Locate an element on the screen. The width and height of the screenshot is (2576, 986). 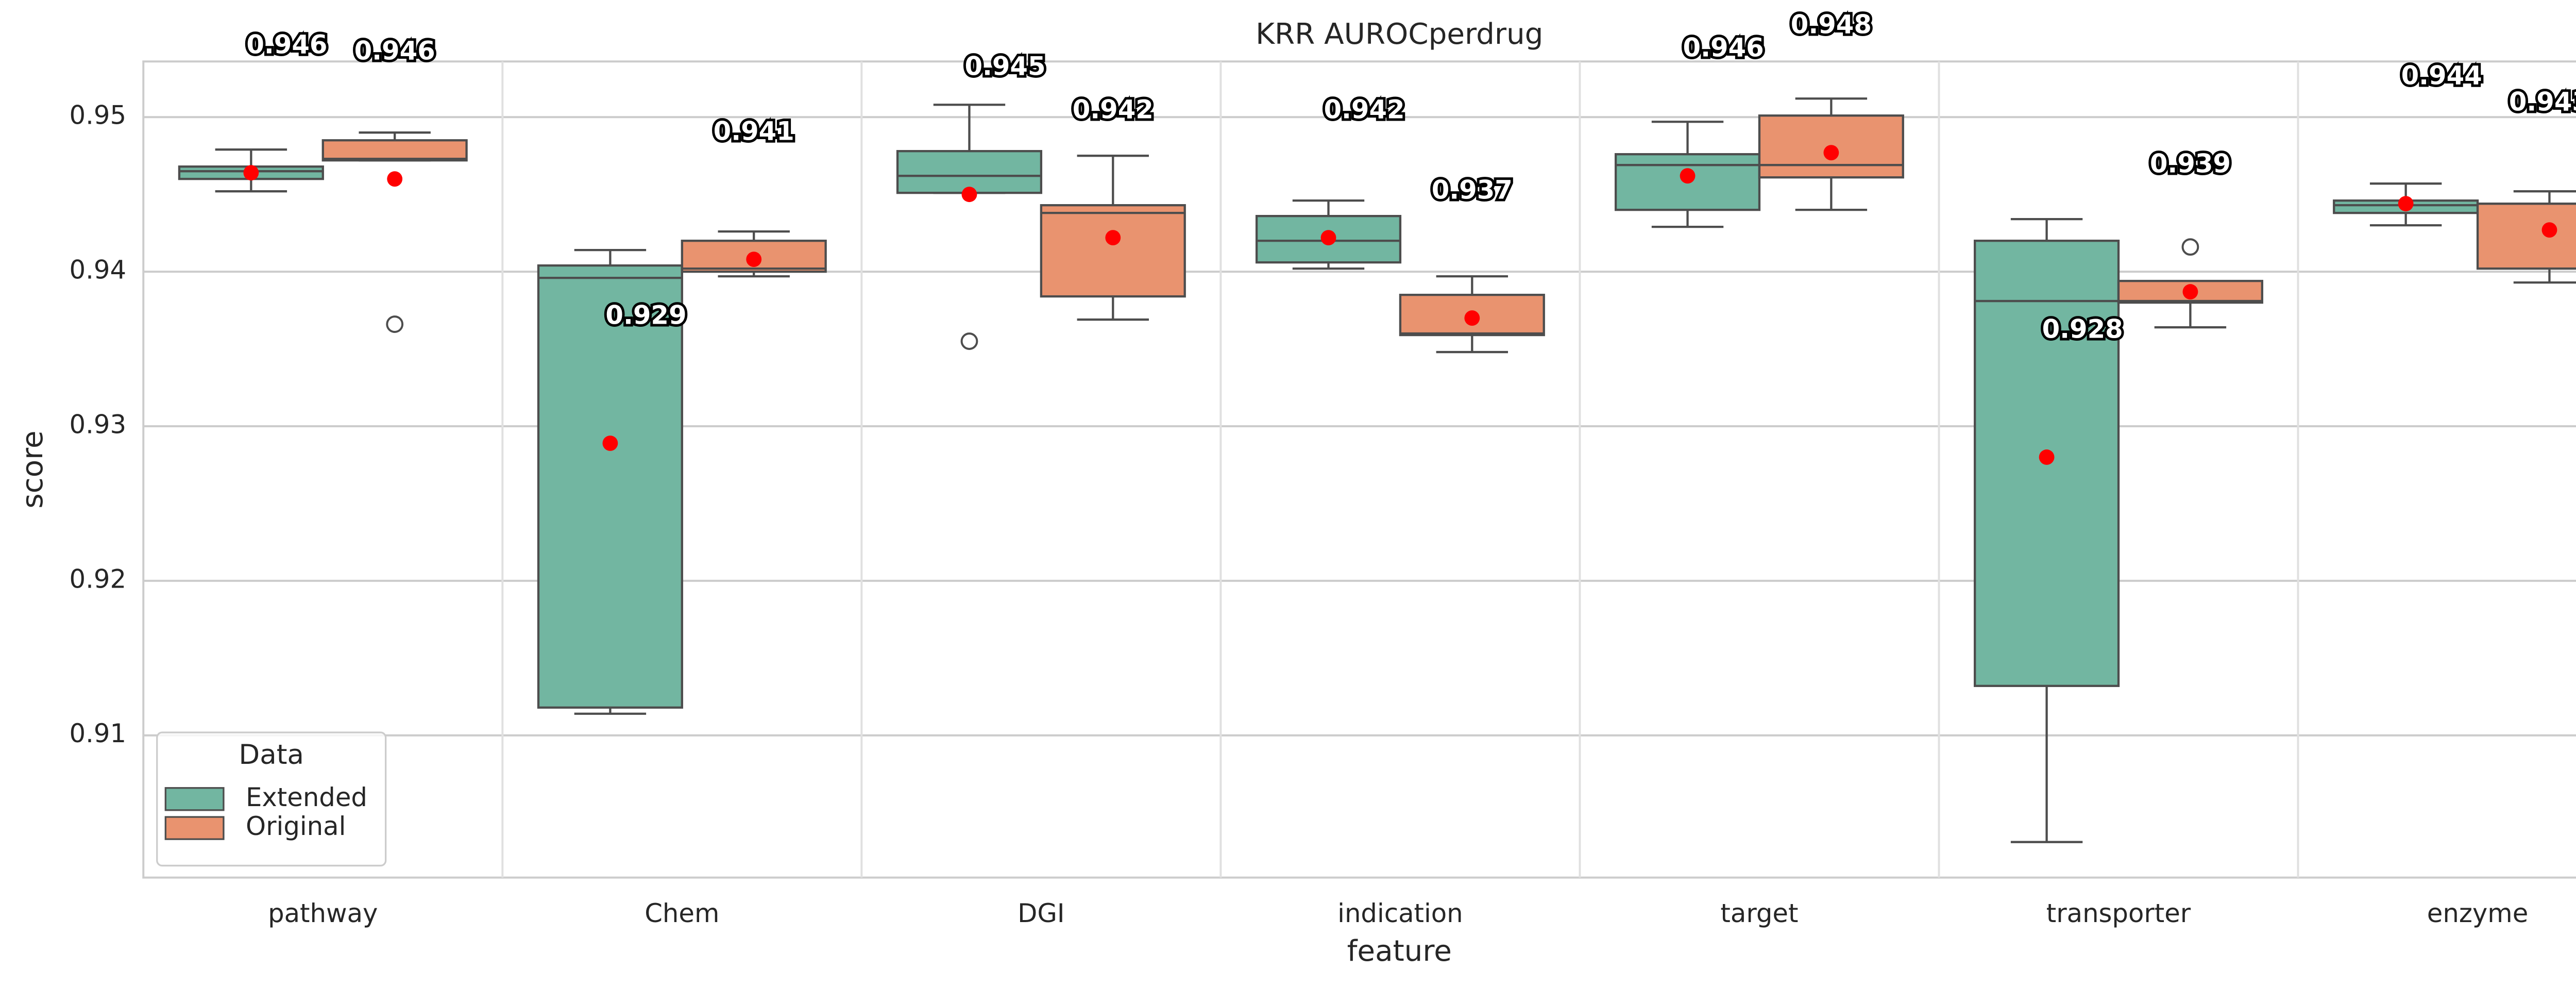
y-tick-label: 0.94 is located at coordinates (98, 270).